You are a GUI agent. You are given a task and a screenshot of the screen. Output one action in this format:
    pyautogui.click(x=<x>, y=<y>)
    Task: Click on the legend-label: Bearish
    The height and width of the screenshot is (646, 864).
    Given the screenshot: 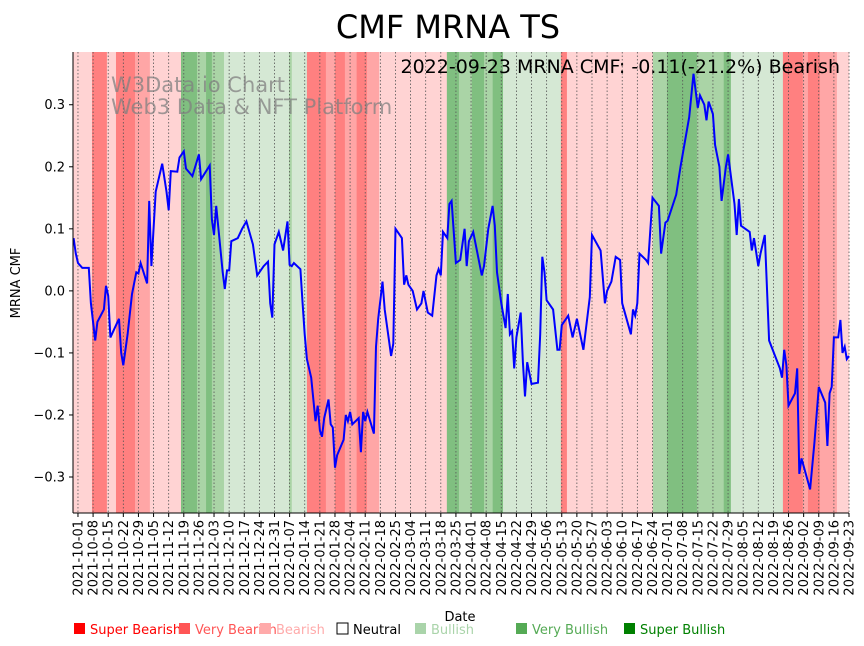 What is the action you would take?
    pyautogui.click(x=300, y=630)
    